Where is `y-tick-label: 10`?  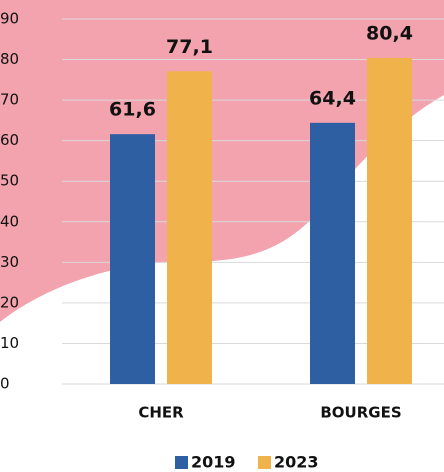 y-tick-label: 10 is located at coordinates (9, 343).